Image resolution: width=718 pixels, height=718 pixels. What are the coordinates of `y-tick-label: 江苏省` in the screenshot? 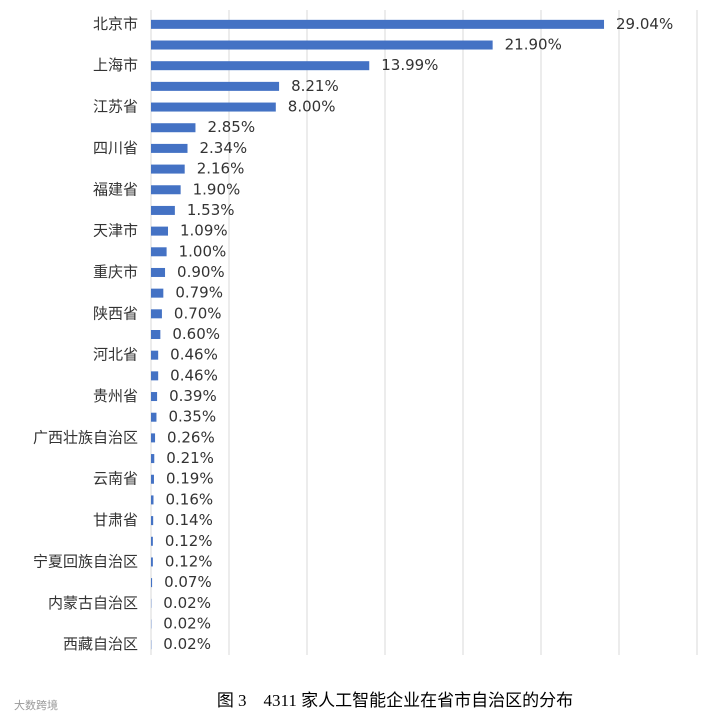 It's located at (115, 107).